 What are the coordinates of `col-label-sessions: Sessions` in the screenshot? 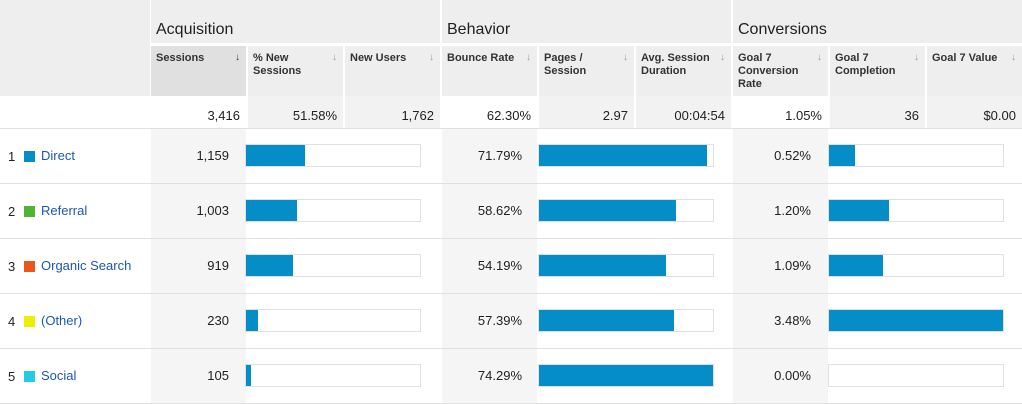 It's located at (180, 58).